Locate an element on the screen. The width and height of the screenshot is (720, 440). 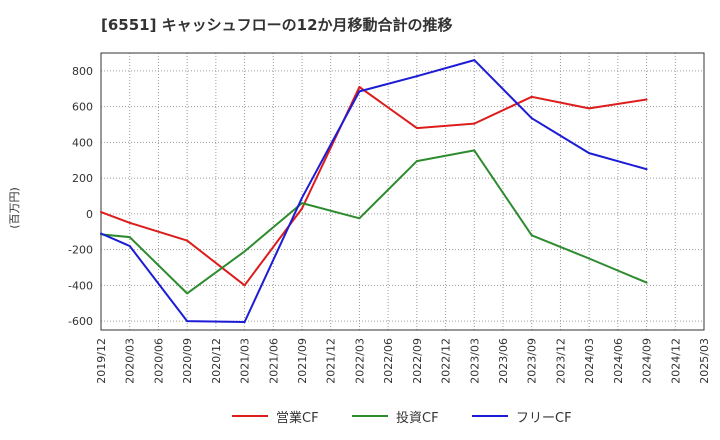
x-tick-label: 2021/09 is located at coordinates (302, 361).